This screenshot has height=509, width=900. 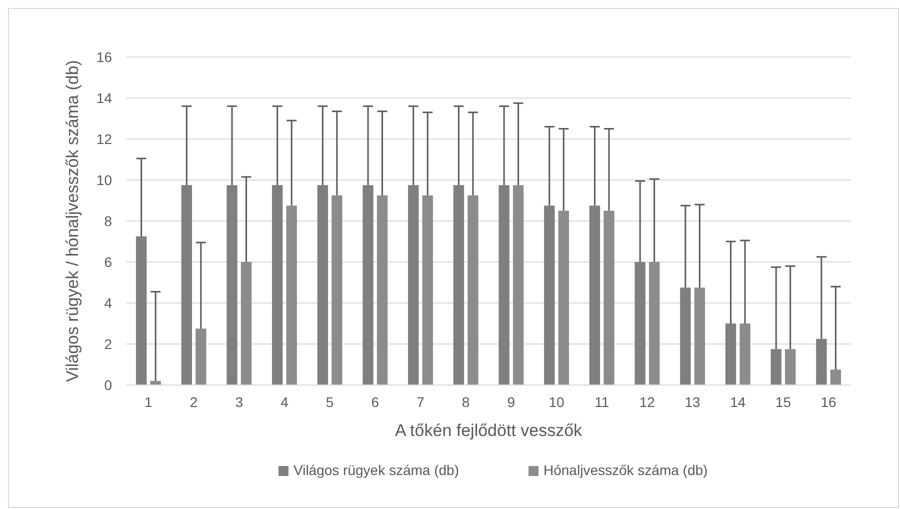 What do you see at coordinates (738, 402) in the screenshot?
I see `x-tick-label: 14` at bounding box center [738, 402].